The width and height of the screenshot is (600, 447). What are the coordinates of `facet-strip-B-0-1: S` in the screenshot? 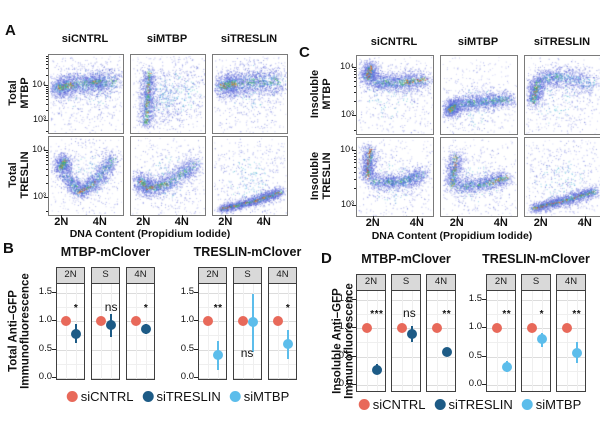 It's located at (105, 275).